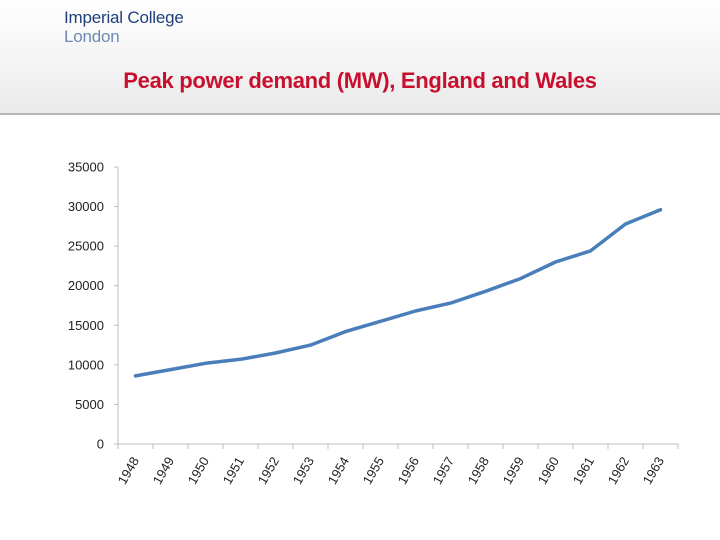  What do you see at coordinates (443, 470) in the screenshot?
I see `x-tick-label: 1957` at bounding box center [443, 470].